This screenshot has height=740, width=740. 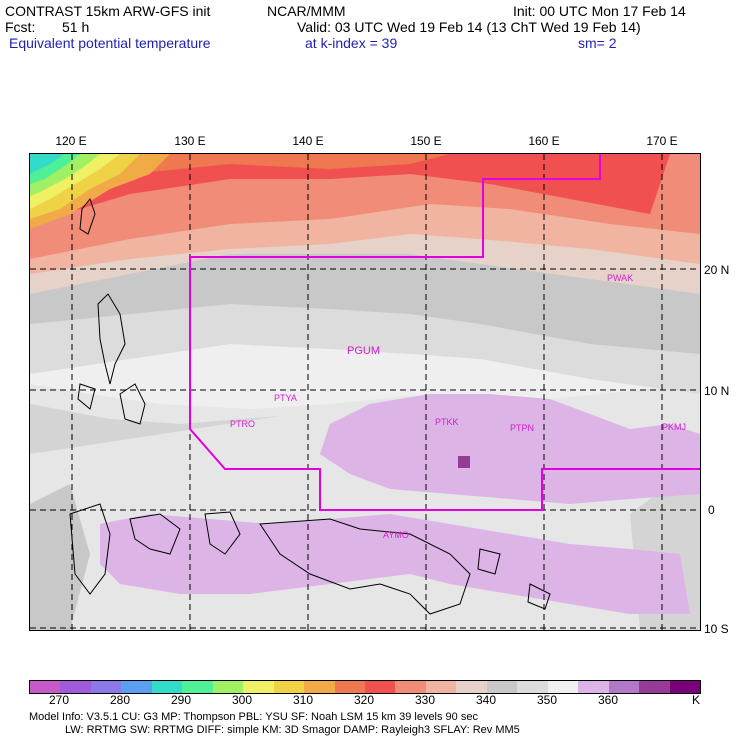 What do you see at coordinates (59, 700) in the screenshot?
I see `colorbar-tick-270: 270` at bounding box center [59, 700].